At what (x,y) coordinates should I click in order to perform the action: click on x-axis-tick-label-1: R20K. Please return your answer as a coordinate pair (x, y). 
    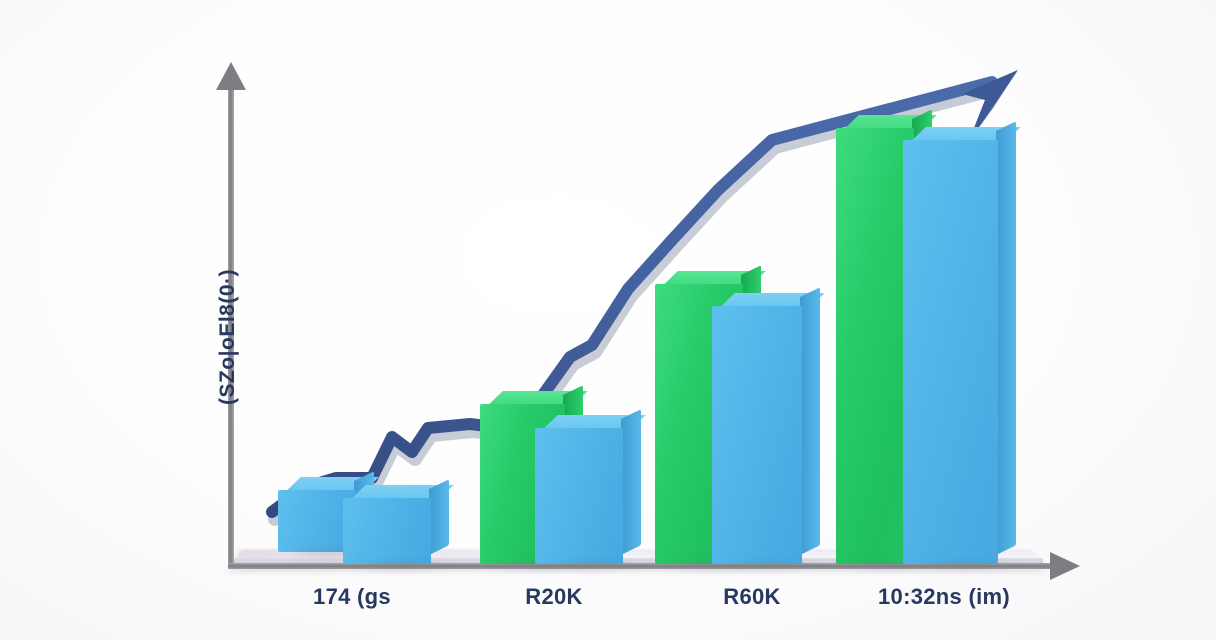
    Looking at the image, I should click on (554, 596).